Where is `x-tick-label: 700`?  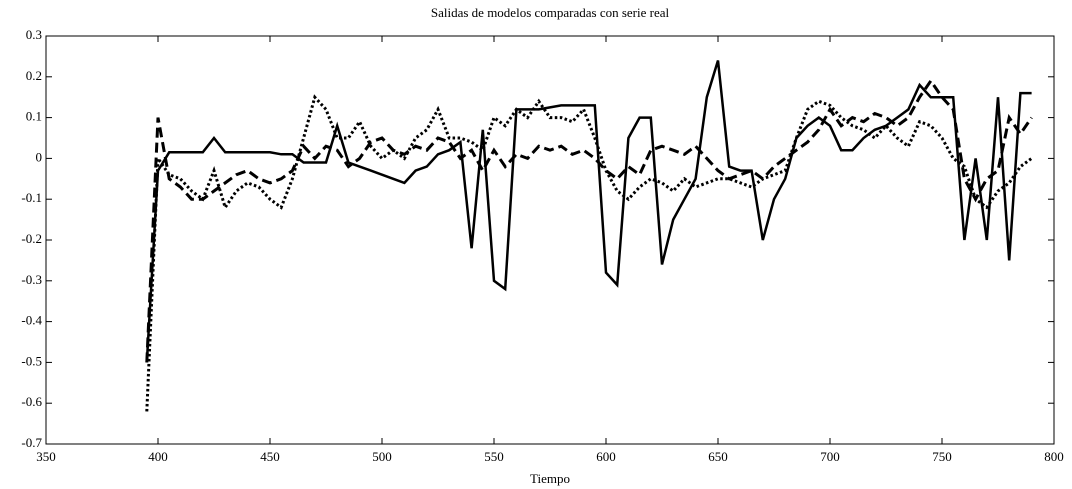
x-tick-label: 700 is located at coordinates (830, 456).